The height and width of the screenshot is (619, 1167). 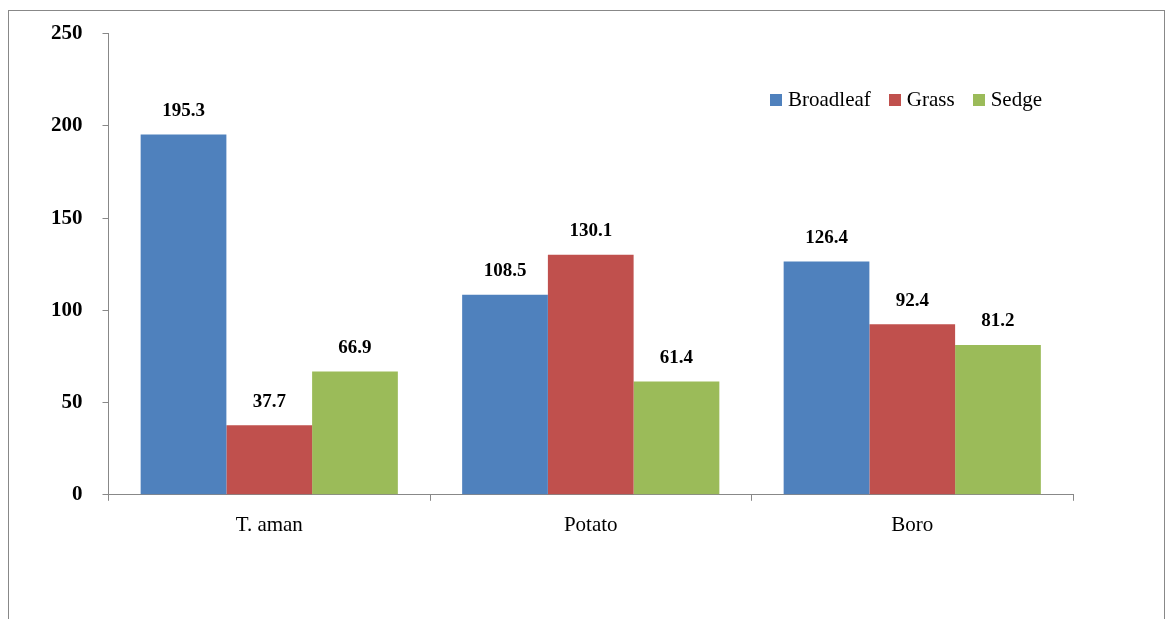 What do you see at coordinates (912, 523) in the screenshot?
I see `x-tick-label: Boro` at bounding box center [912, 523].